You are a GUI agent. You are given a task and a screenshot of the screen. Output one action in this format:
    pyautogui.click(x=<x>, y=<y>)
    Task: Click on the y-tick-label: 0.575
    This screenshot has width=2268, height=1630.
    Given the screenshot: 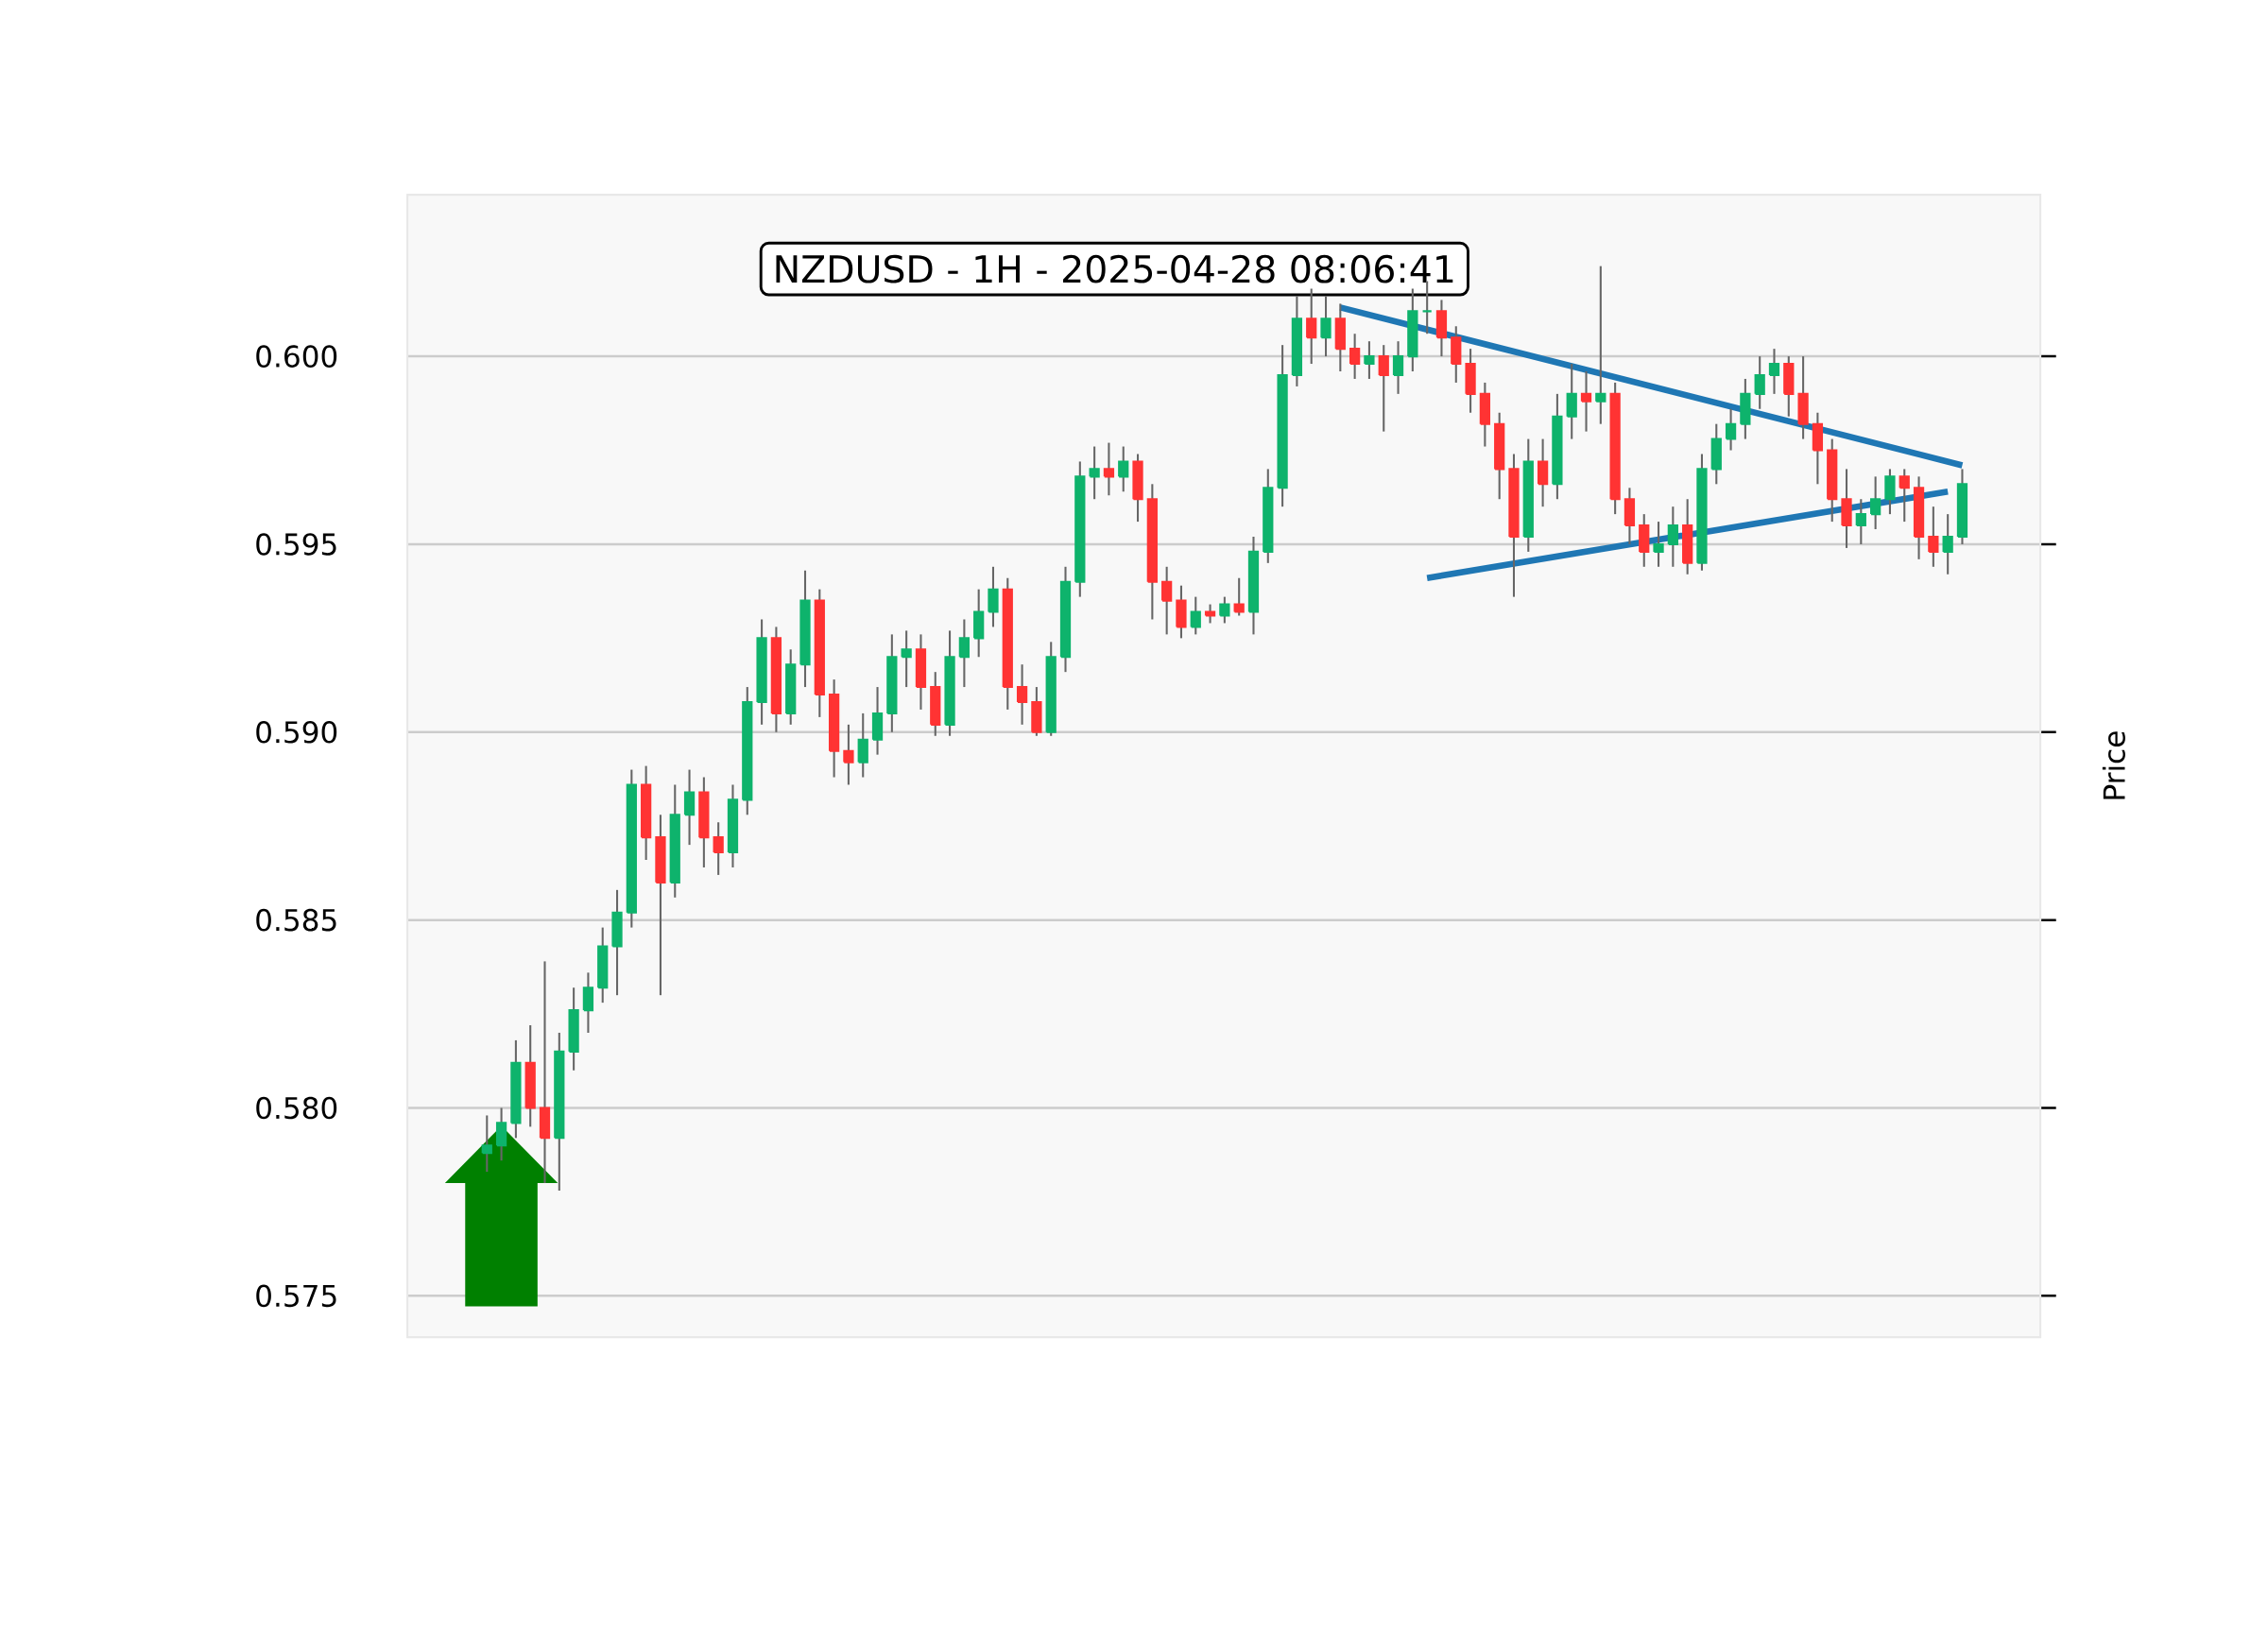 What is the action you would take?
    pyautogui.click(x=296, y=1296)
    